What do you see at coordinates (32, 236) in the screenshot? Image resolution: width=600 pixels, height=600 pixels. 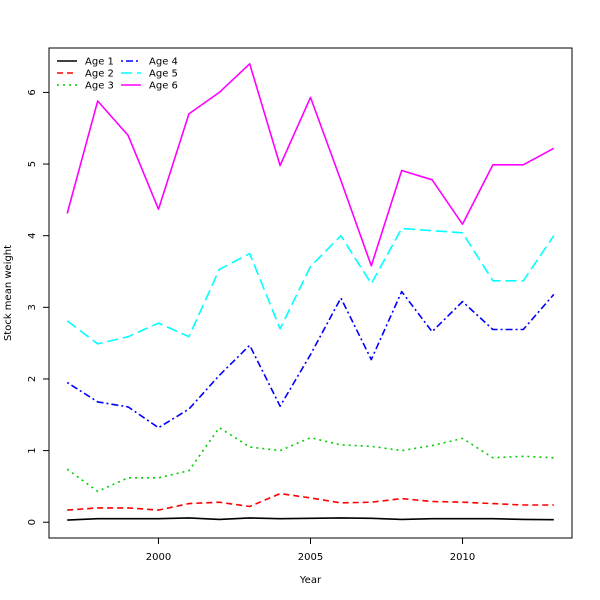 I see `y-tick-label: 4` at bounding box center [32, 236].